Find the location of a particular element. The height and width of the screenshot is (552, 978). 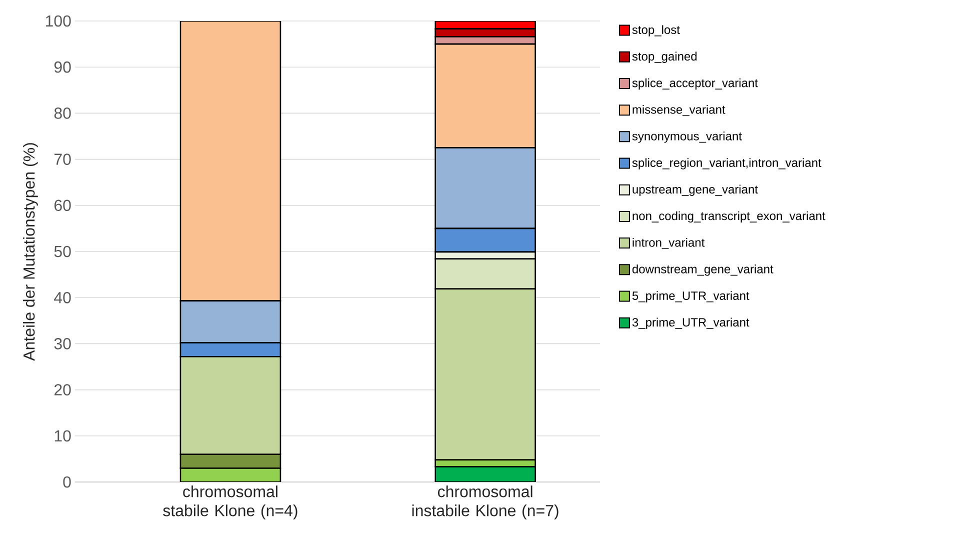

legend-label: 3_prime_UTR_variant is located at coordinates (691, 323).